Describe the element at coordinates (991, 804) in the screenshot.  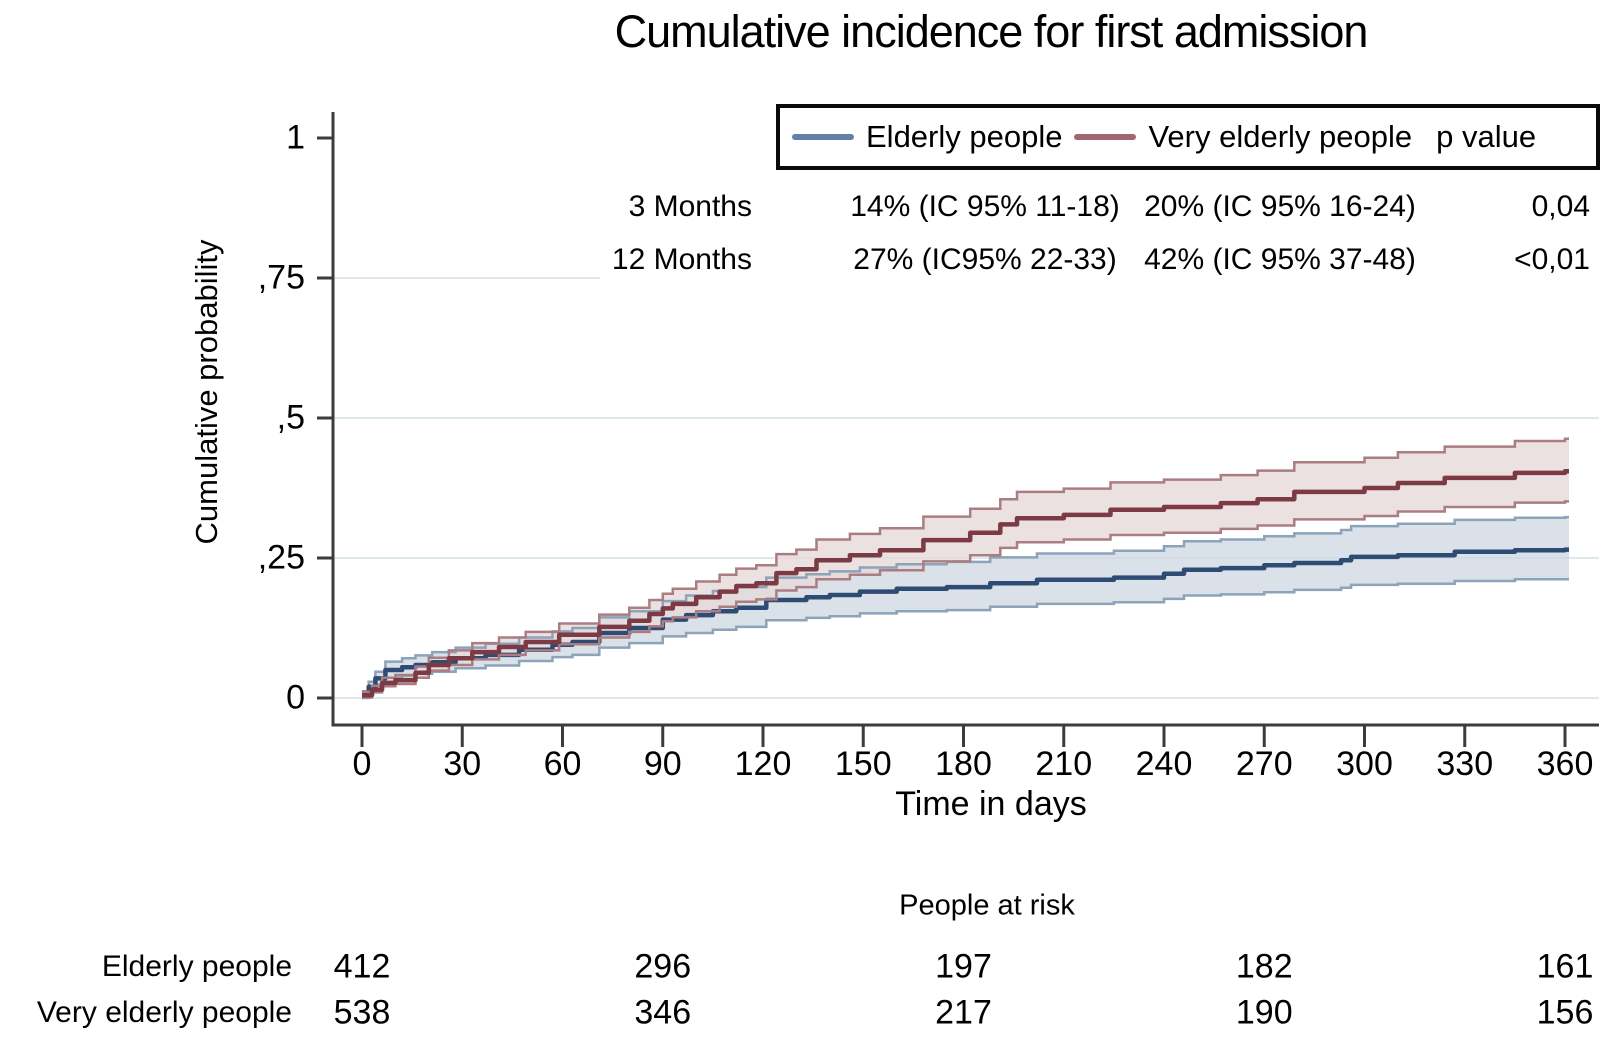
I see `x-axis-title: Time in days` at that location.